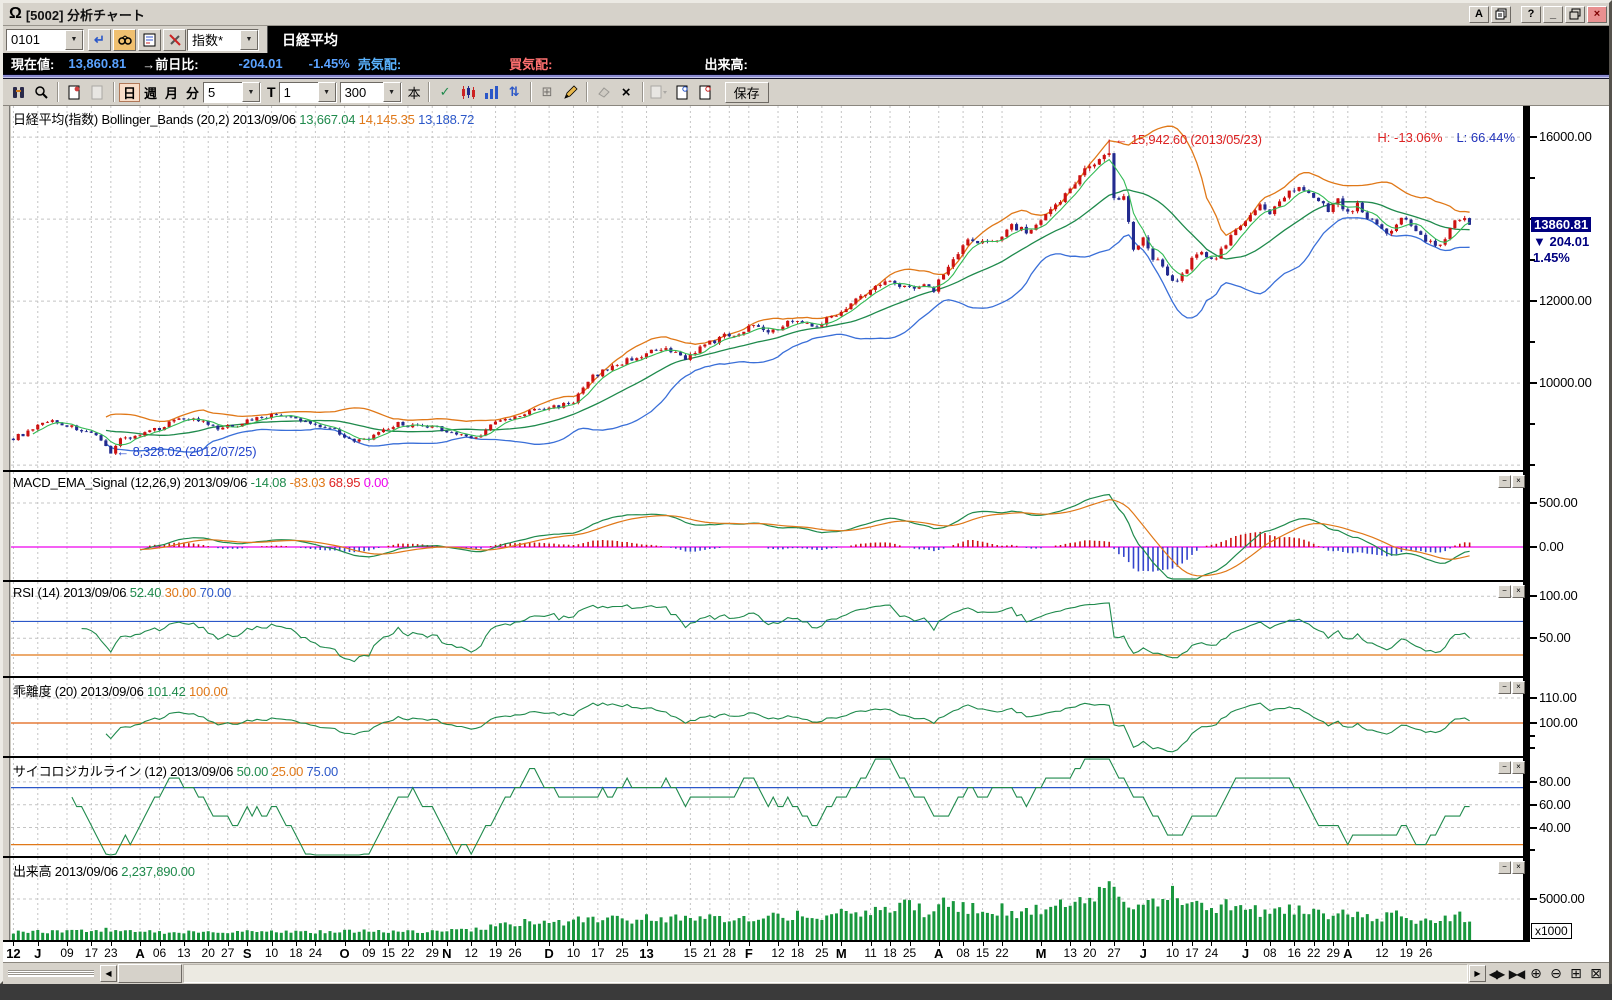  What do you see at coordinates (570, 92) in the screenshot?
I see `pencil-tool-button` at bounding box center [570, 92].